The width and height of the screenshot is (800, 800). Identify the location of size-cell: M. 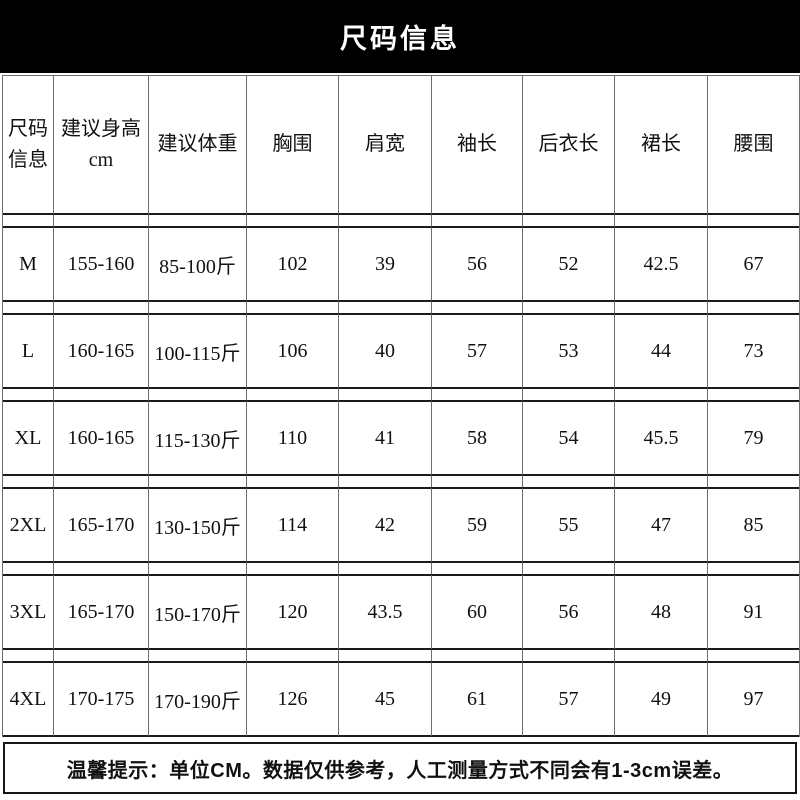
(28, 264).